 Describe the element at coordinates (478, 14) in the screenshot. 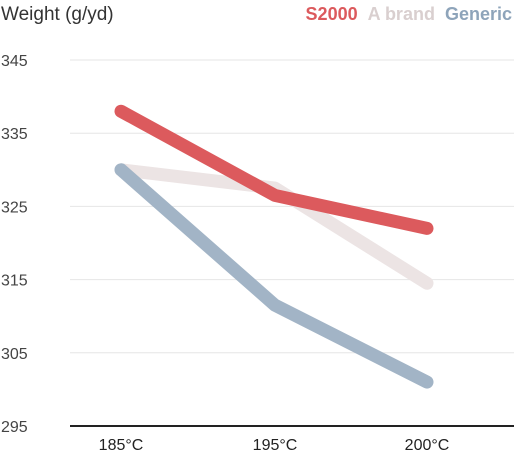

I see `legend-item-generic: Generic` at that location.